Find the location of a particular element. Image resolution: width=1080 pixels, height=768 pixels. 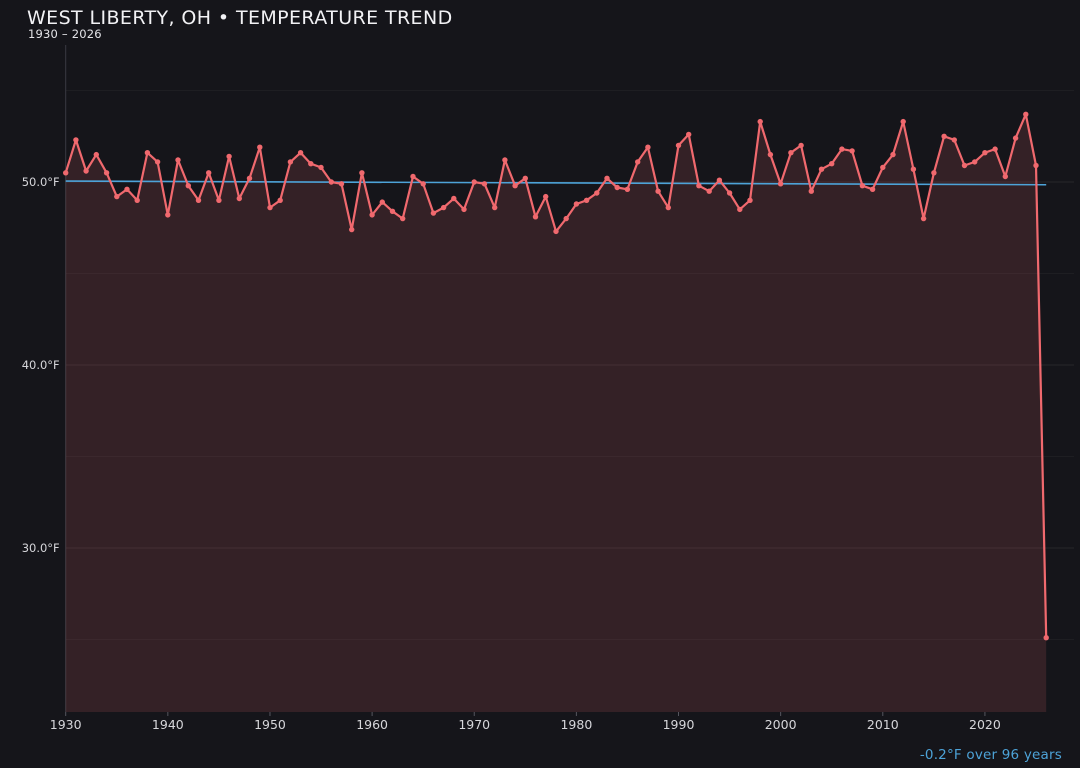

data-point-1955 is located at coordinates (321, 167).